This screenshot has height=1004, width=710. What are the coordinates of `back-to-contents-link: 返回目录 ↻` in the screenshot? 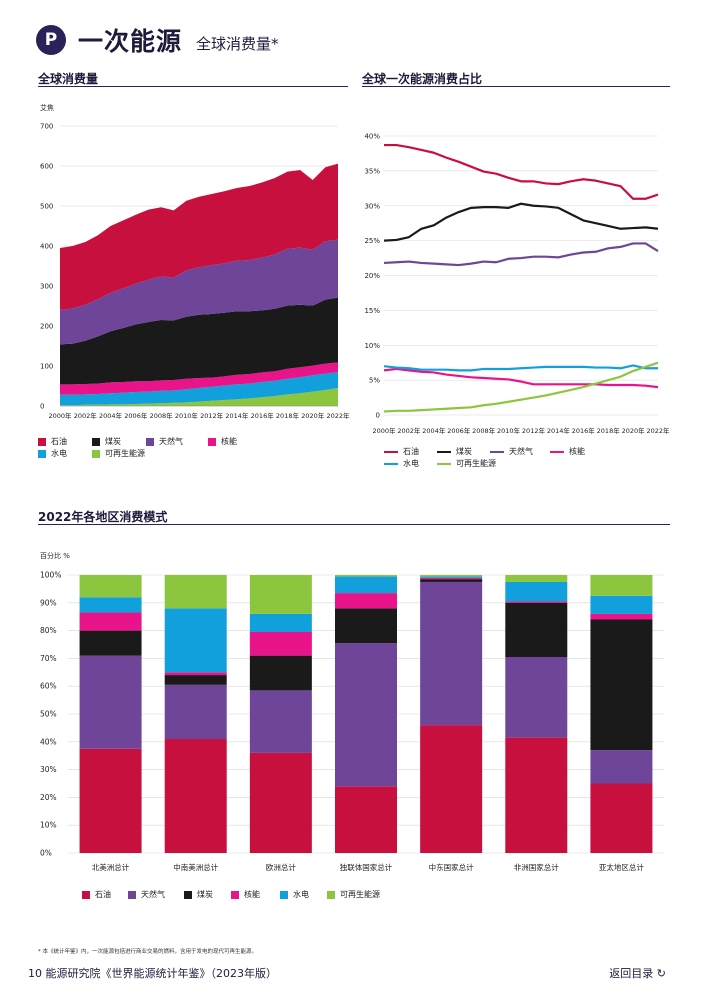 It's located at (637, 973).